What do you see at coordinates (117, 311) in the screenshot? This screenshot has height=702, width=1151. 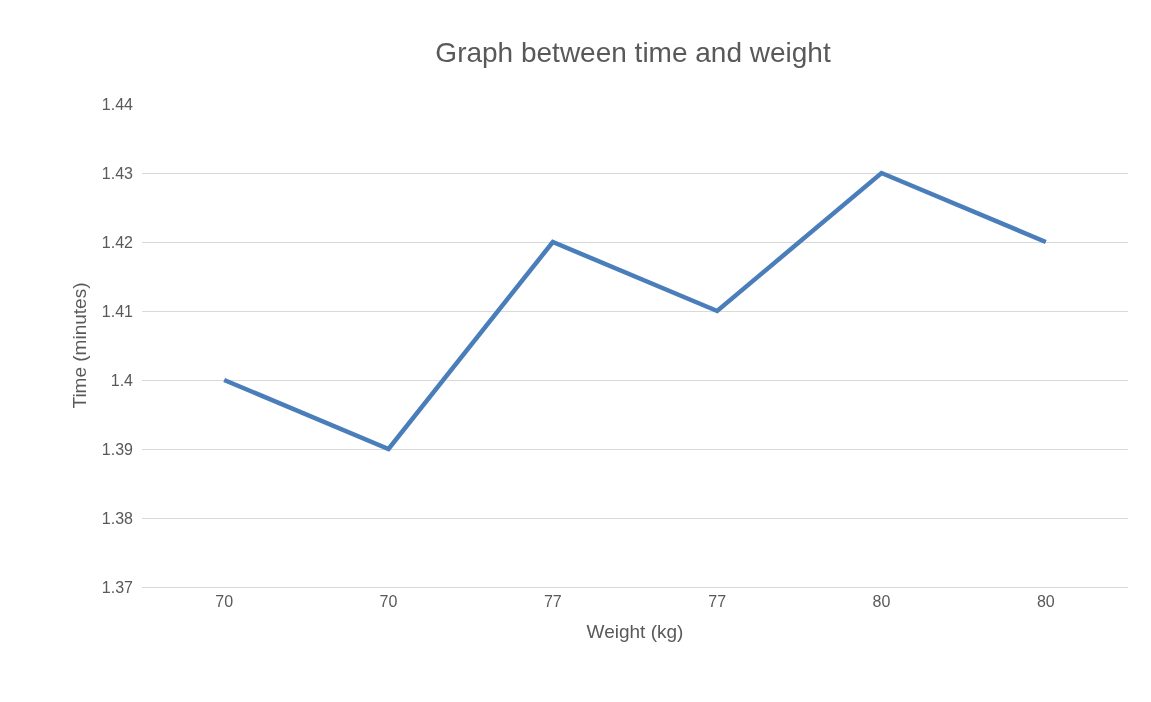 I see `y-tick-label: 1.41` at bounding box center [117, 311].